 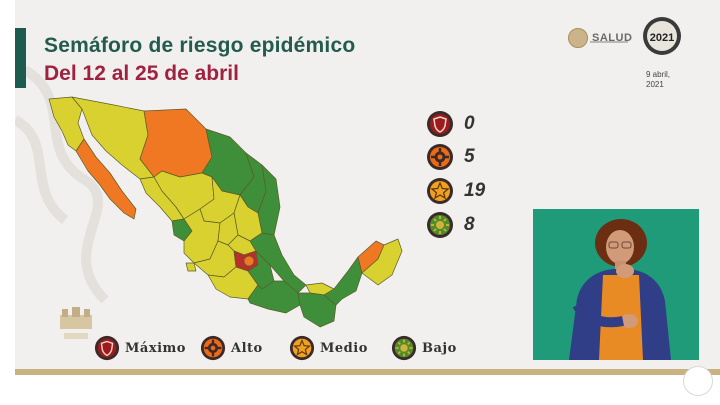 What do you see at coordinates (655, 84) in the screenshot?
I see `date-line-2: 2021` at bounding box center [655, 84].